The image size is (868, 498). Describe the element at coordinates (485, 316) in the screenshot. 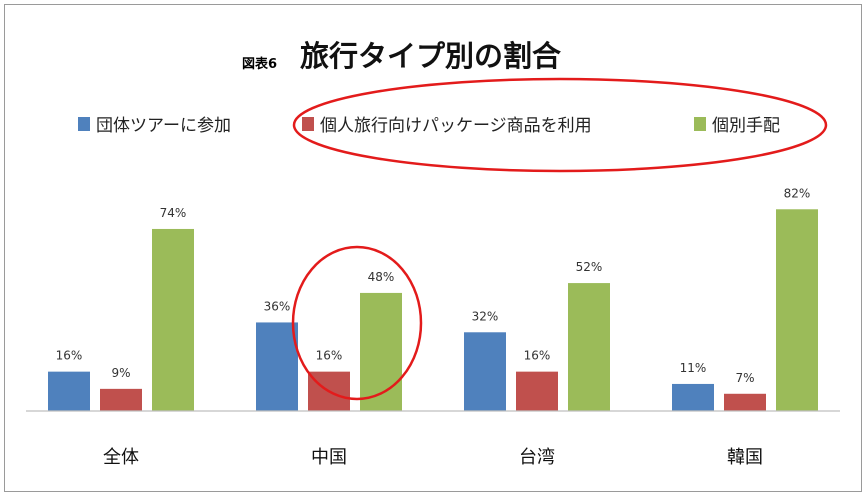

I see `value-label-3-series-1: 32%` at that location.